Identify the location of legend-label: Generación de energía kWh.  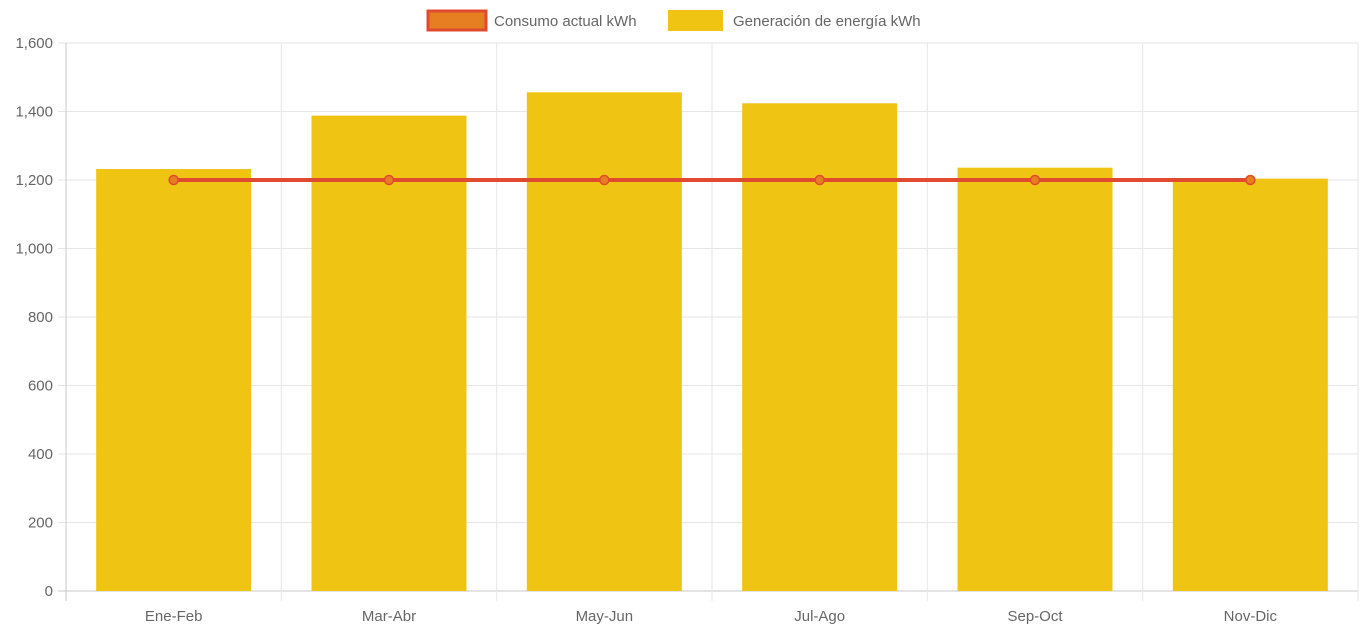
(827, 21).